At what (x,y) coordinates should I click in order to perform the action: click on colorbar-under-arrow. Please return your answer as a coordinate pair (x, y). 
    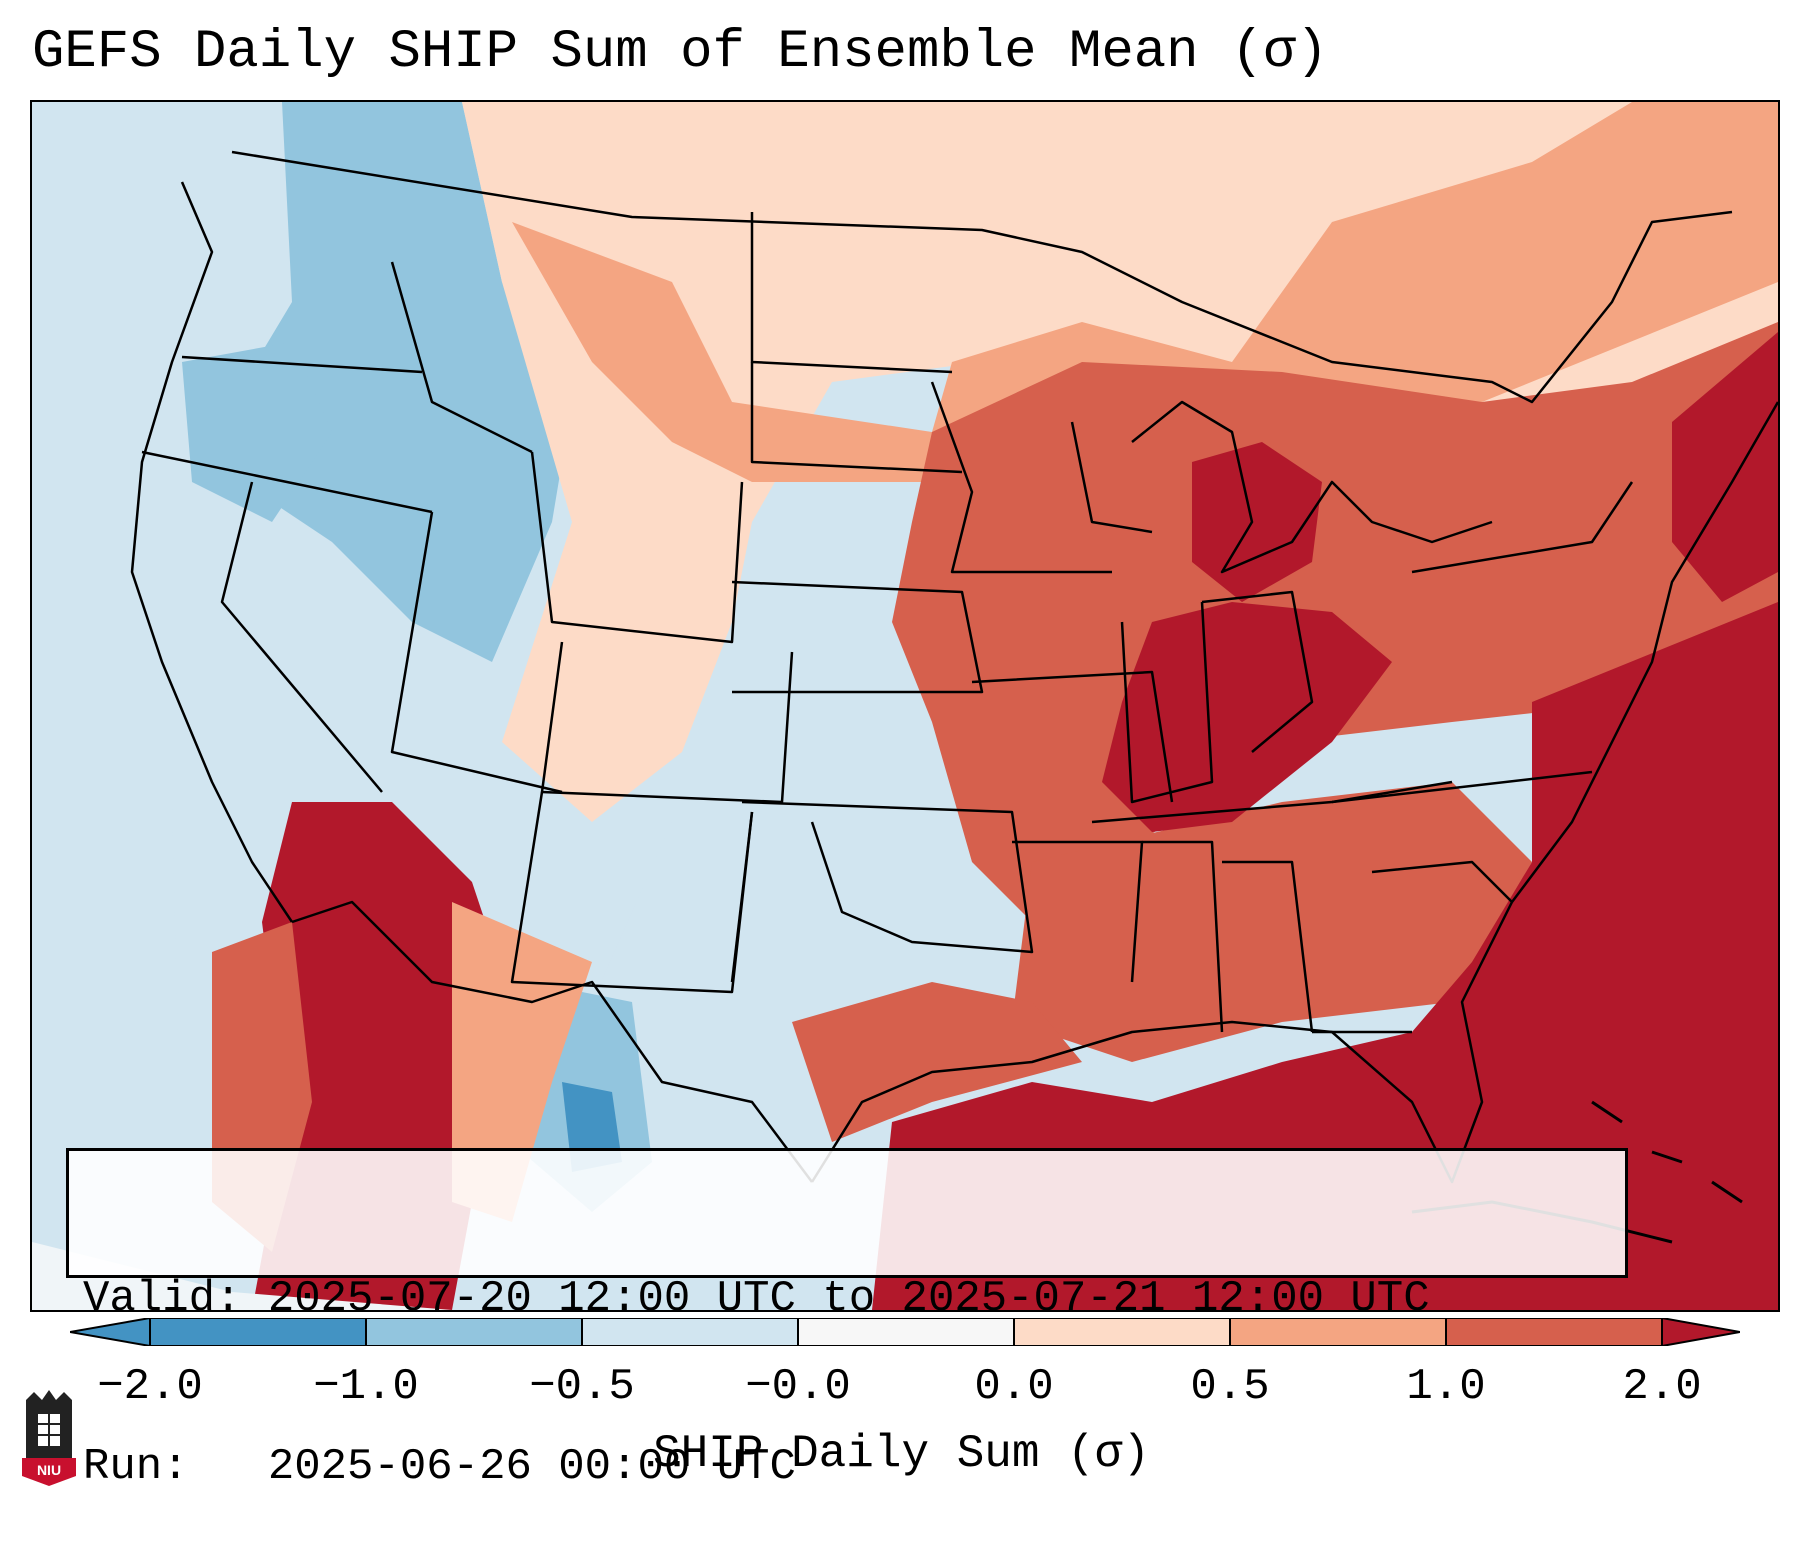
    Looking at the image, I should click on (110, 1332).